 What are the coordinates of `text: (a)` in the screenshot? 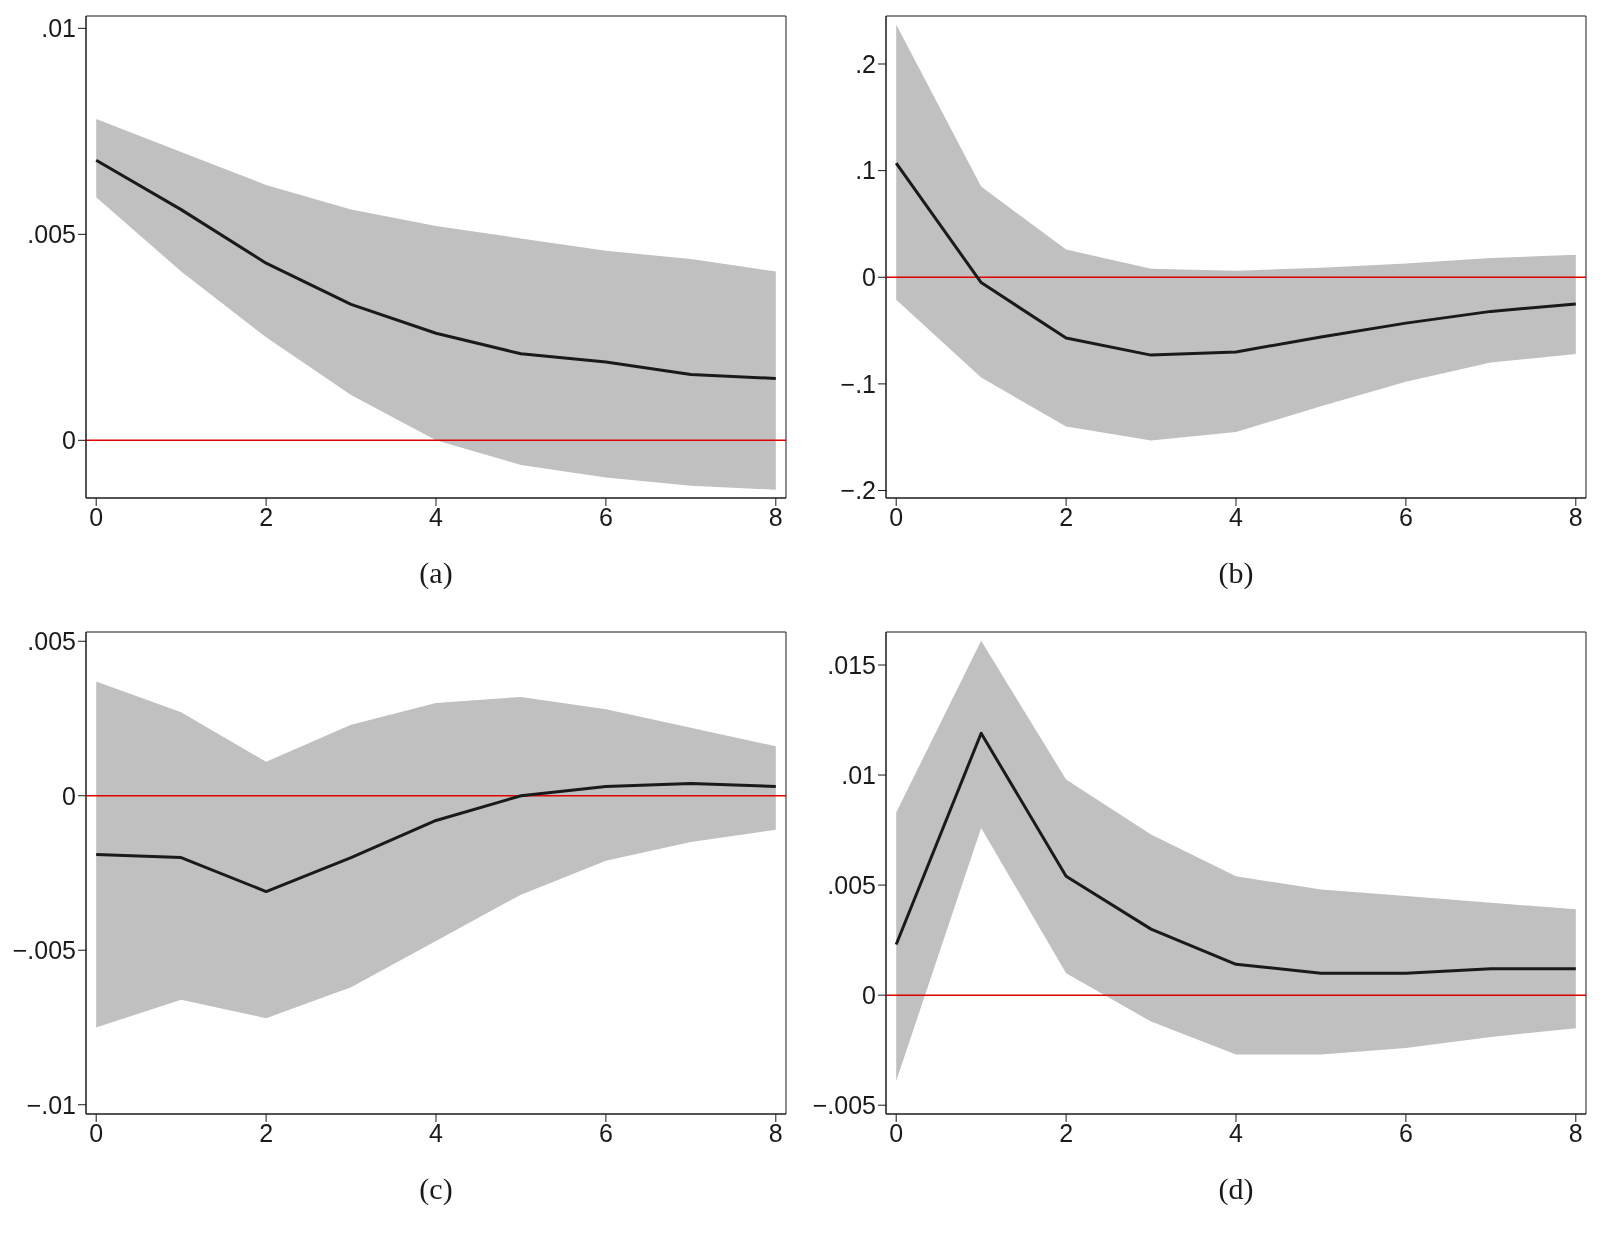 It's located at (436, 573).